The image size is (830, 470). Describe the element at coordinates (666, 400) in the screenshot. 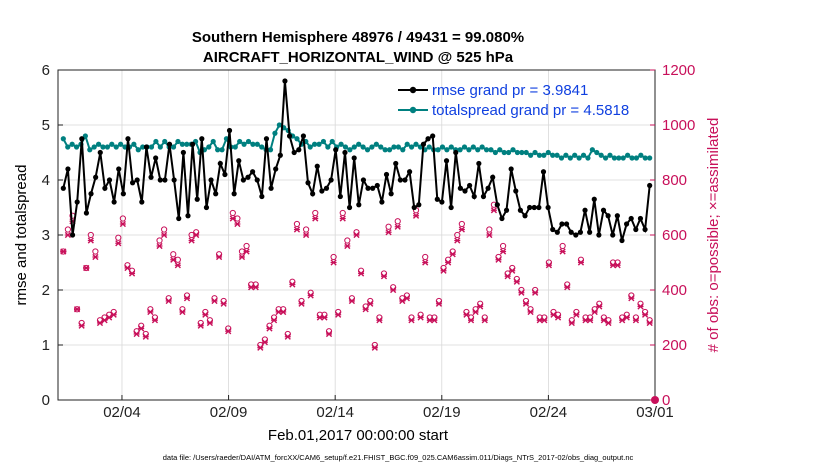

I see `y-tick-label-right: 0` at that location.